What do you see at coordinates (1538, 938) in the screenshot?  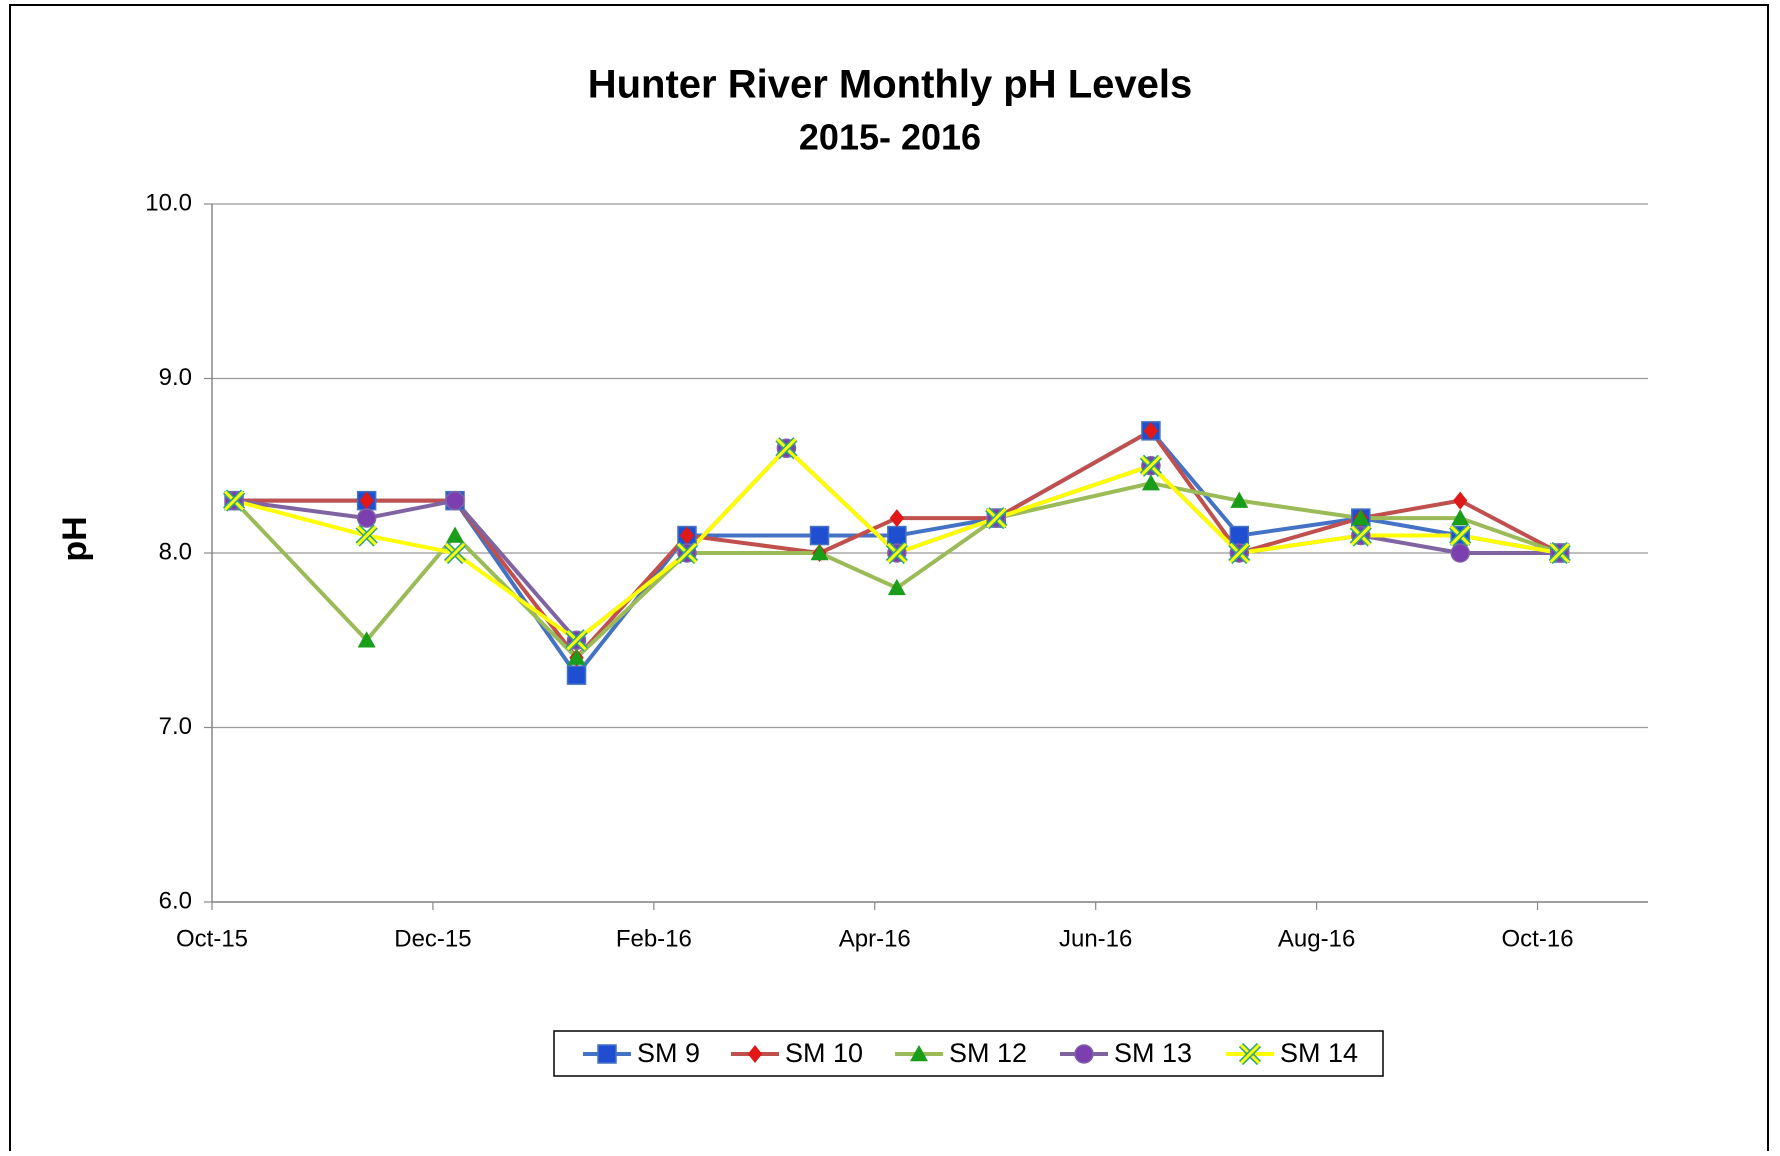 I see `x-tick-label: Oct-16` at bounding box center [1538, 938].